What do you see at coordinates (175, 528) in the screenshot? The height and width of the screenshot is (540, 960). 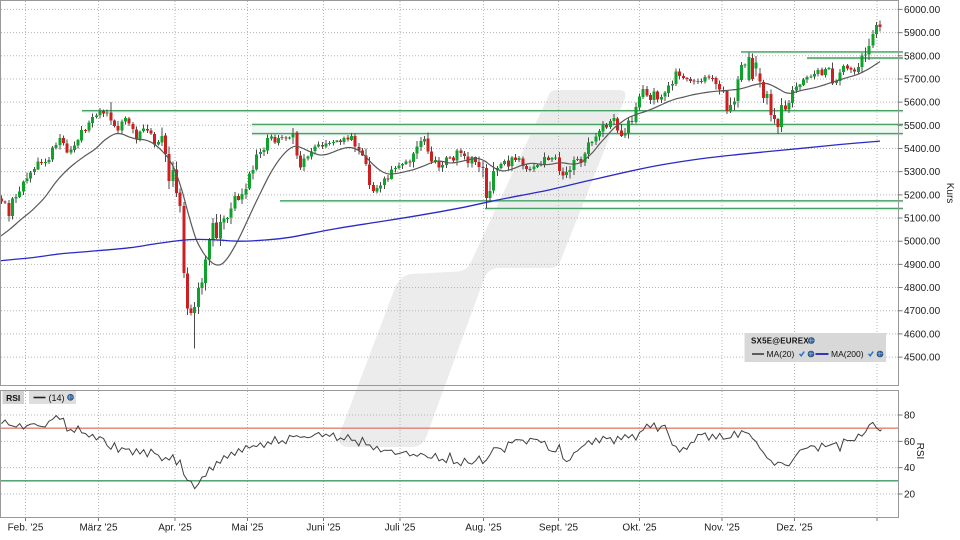 I see `svg-text: Apr. '25` at bounding box center [175, 528].